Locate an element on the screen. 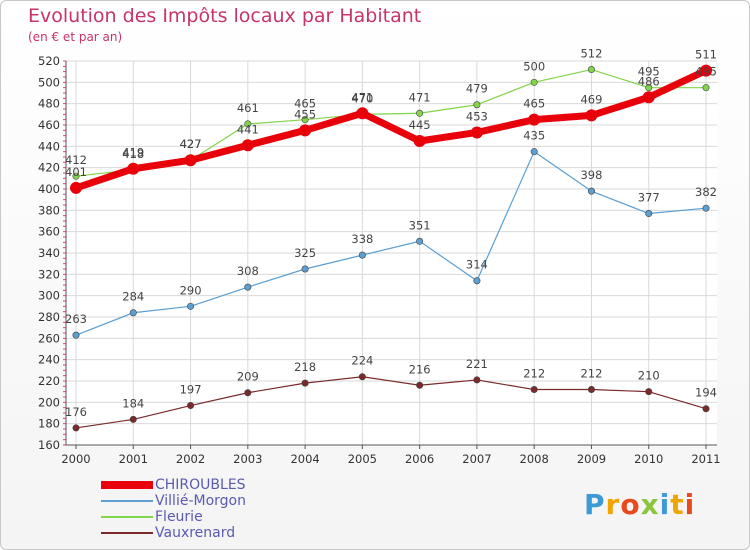 The width and height of the screenshot is (750, 550). legend-item-villié-morgon: Villié-Morgon is located at coordinates (173, 501).